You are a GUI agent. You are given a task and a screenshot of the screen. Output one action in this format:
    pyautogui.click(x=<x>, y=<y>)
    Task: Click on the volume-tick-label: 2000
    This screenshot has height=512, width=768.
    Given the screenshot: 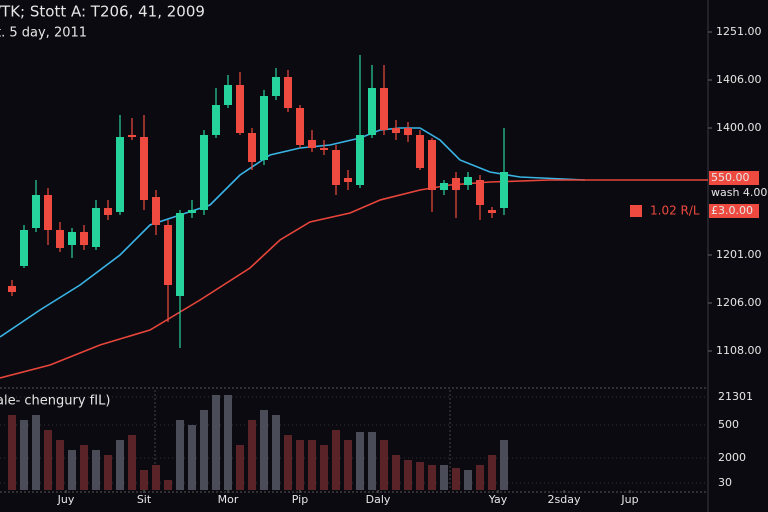 What is the action you would take?
    pyautogui.click(x=732, y=457)
    